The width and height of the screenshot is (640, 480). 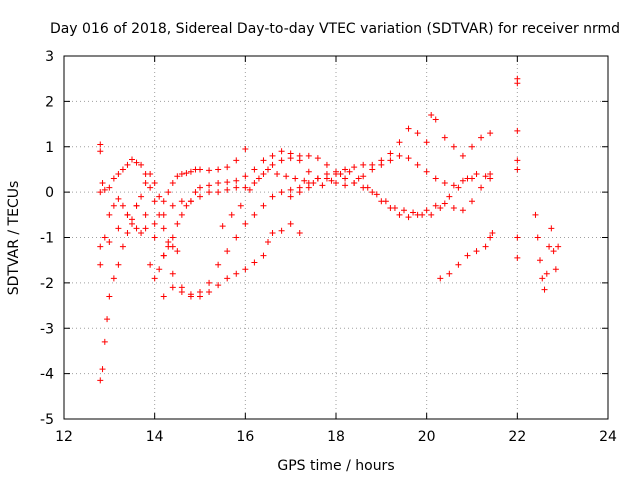 What do you see at coordinates (47, 329) in the screenshot?
I see `y-tick-label: -3` at bounding box center [47, 329].